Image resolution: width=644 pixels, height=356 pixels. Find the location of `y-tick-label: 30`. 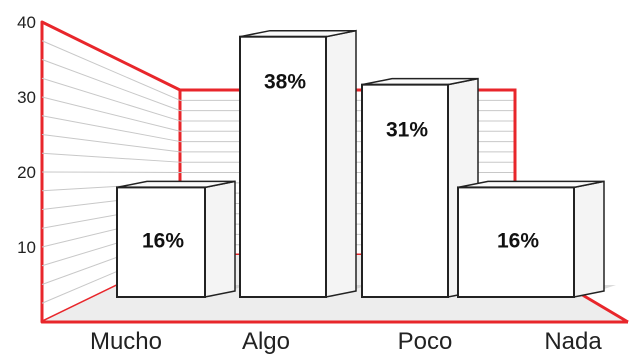

y-tick-label: 30 is located at coordinates (26, 97).